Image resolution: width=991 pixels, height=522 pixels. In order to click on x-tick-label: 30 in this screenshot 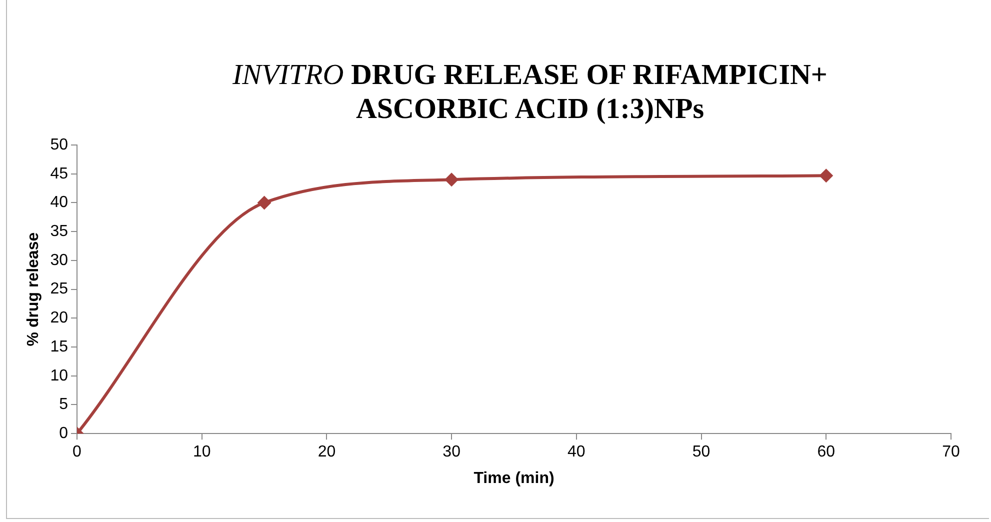, I will do `click(451, 452)`.